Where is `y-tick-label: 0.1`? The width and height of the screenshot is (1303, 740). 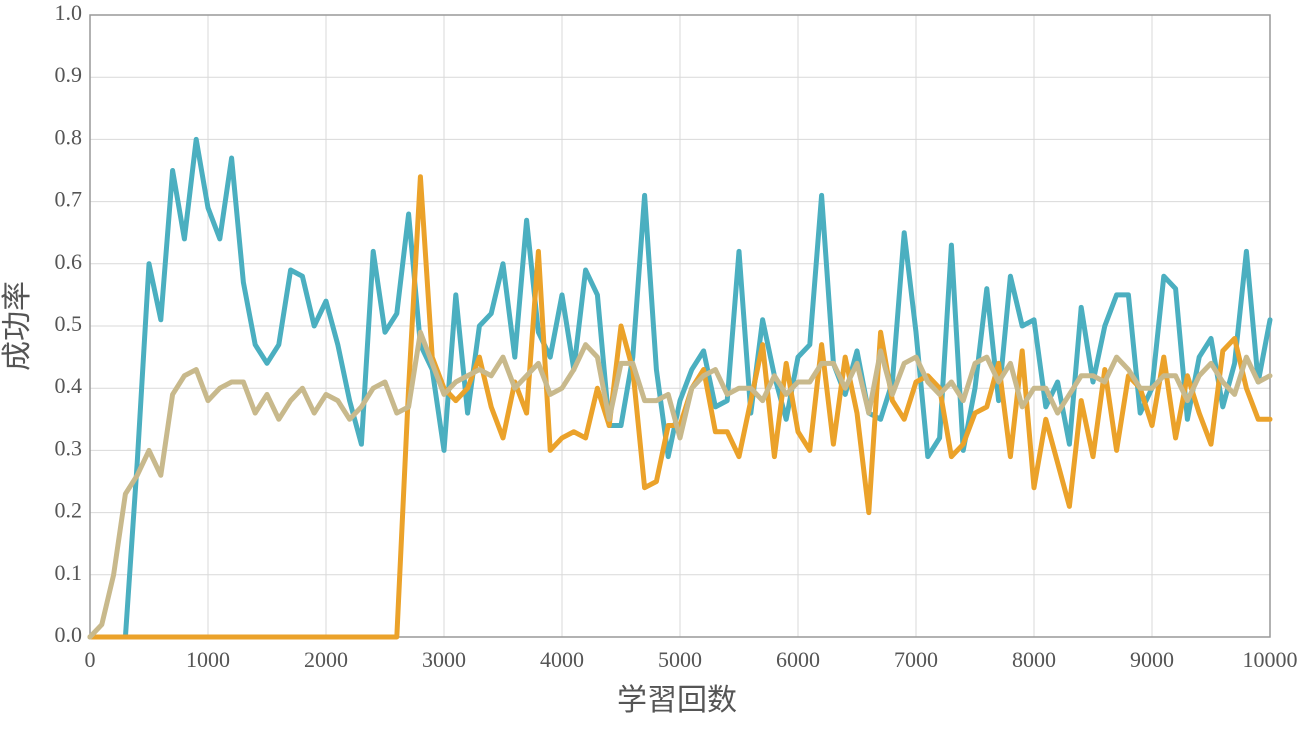 y-tick-label: 0.1 is located at coordinates (69, 572).